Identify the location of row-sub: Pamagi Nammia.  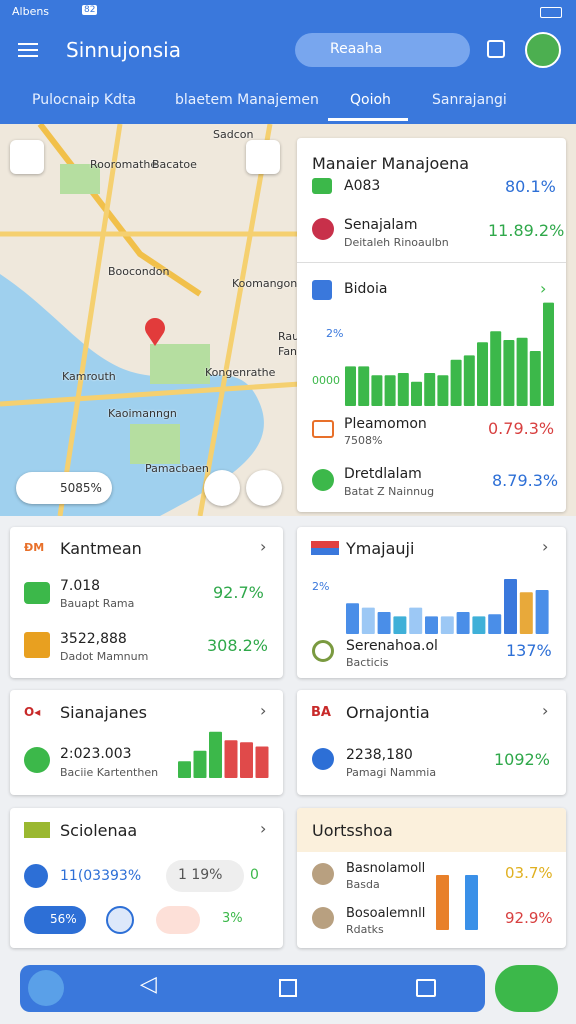
(391, 772).